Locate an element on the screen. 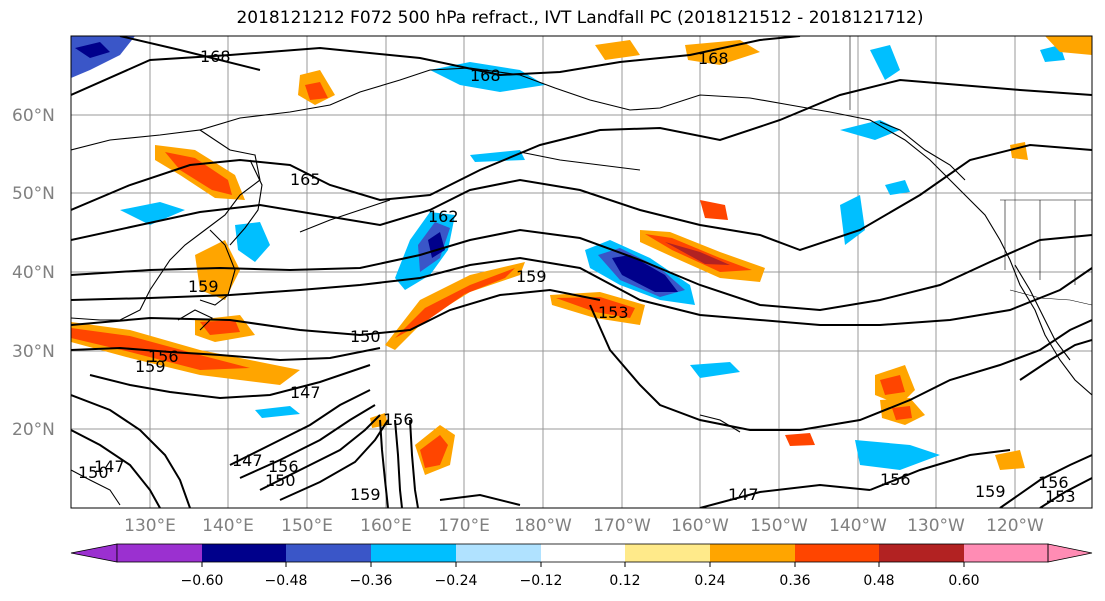 Image resolution: width=1105 pixels, height=601 pixels. lon-label: 170°E is located at coordinates (464, 526).